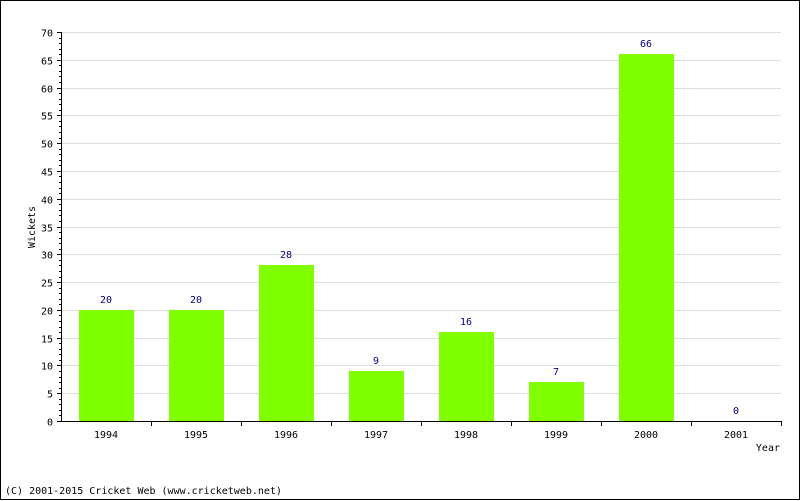 The image size is (800, 501). What do you see at coordinates (286, 255) in the screenshot?
I see `data-label: 28` at bounding box center [286, 255].